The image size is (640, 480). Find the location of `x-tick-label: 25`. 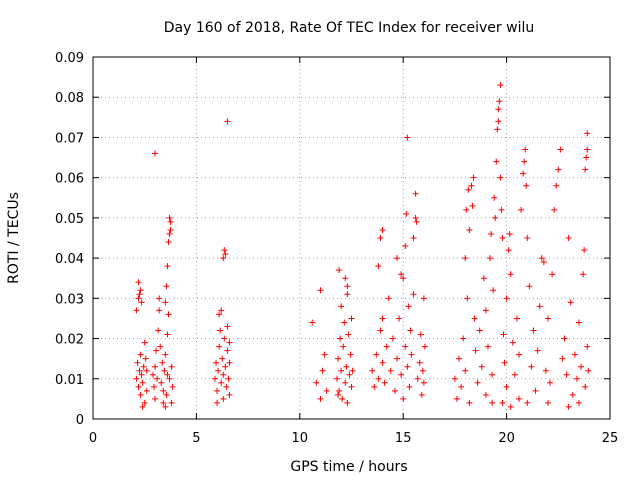

x-tick-label: 25 is located at coordinates (610, 438).